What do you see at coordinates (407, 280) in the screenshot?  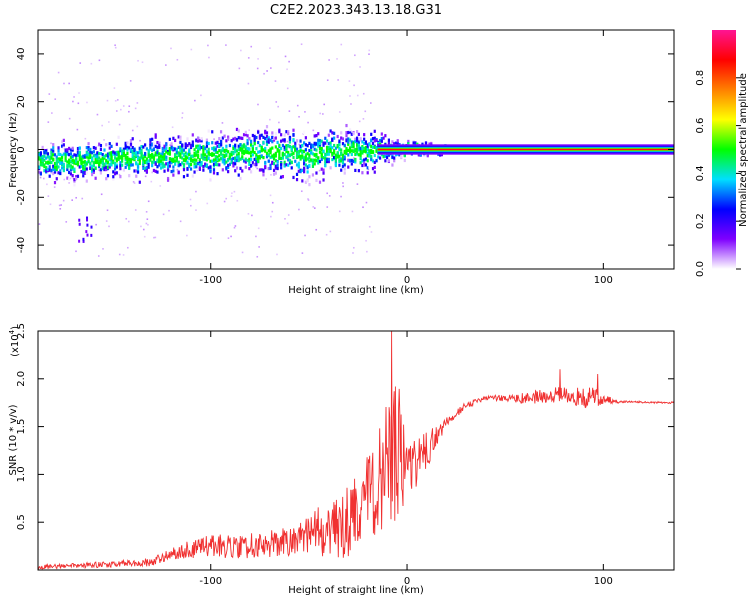 I see `spectrogram-x-tick-label: 0` at bounding box center [407, 280].